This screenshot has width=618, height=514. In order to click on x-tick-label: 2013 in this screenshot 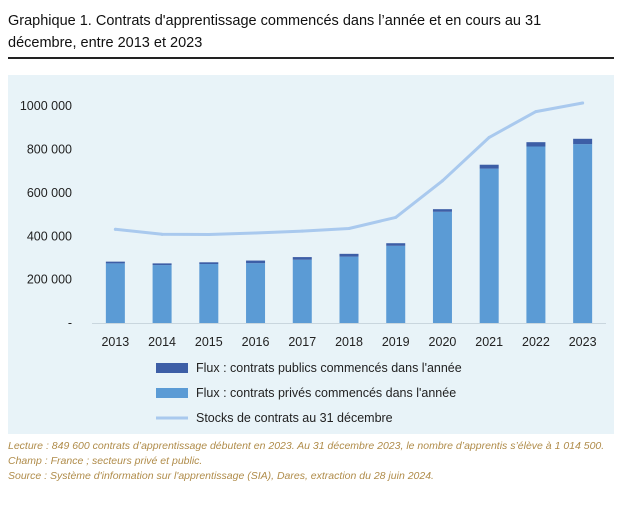, I will do `click(115, 342)`.